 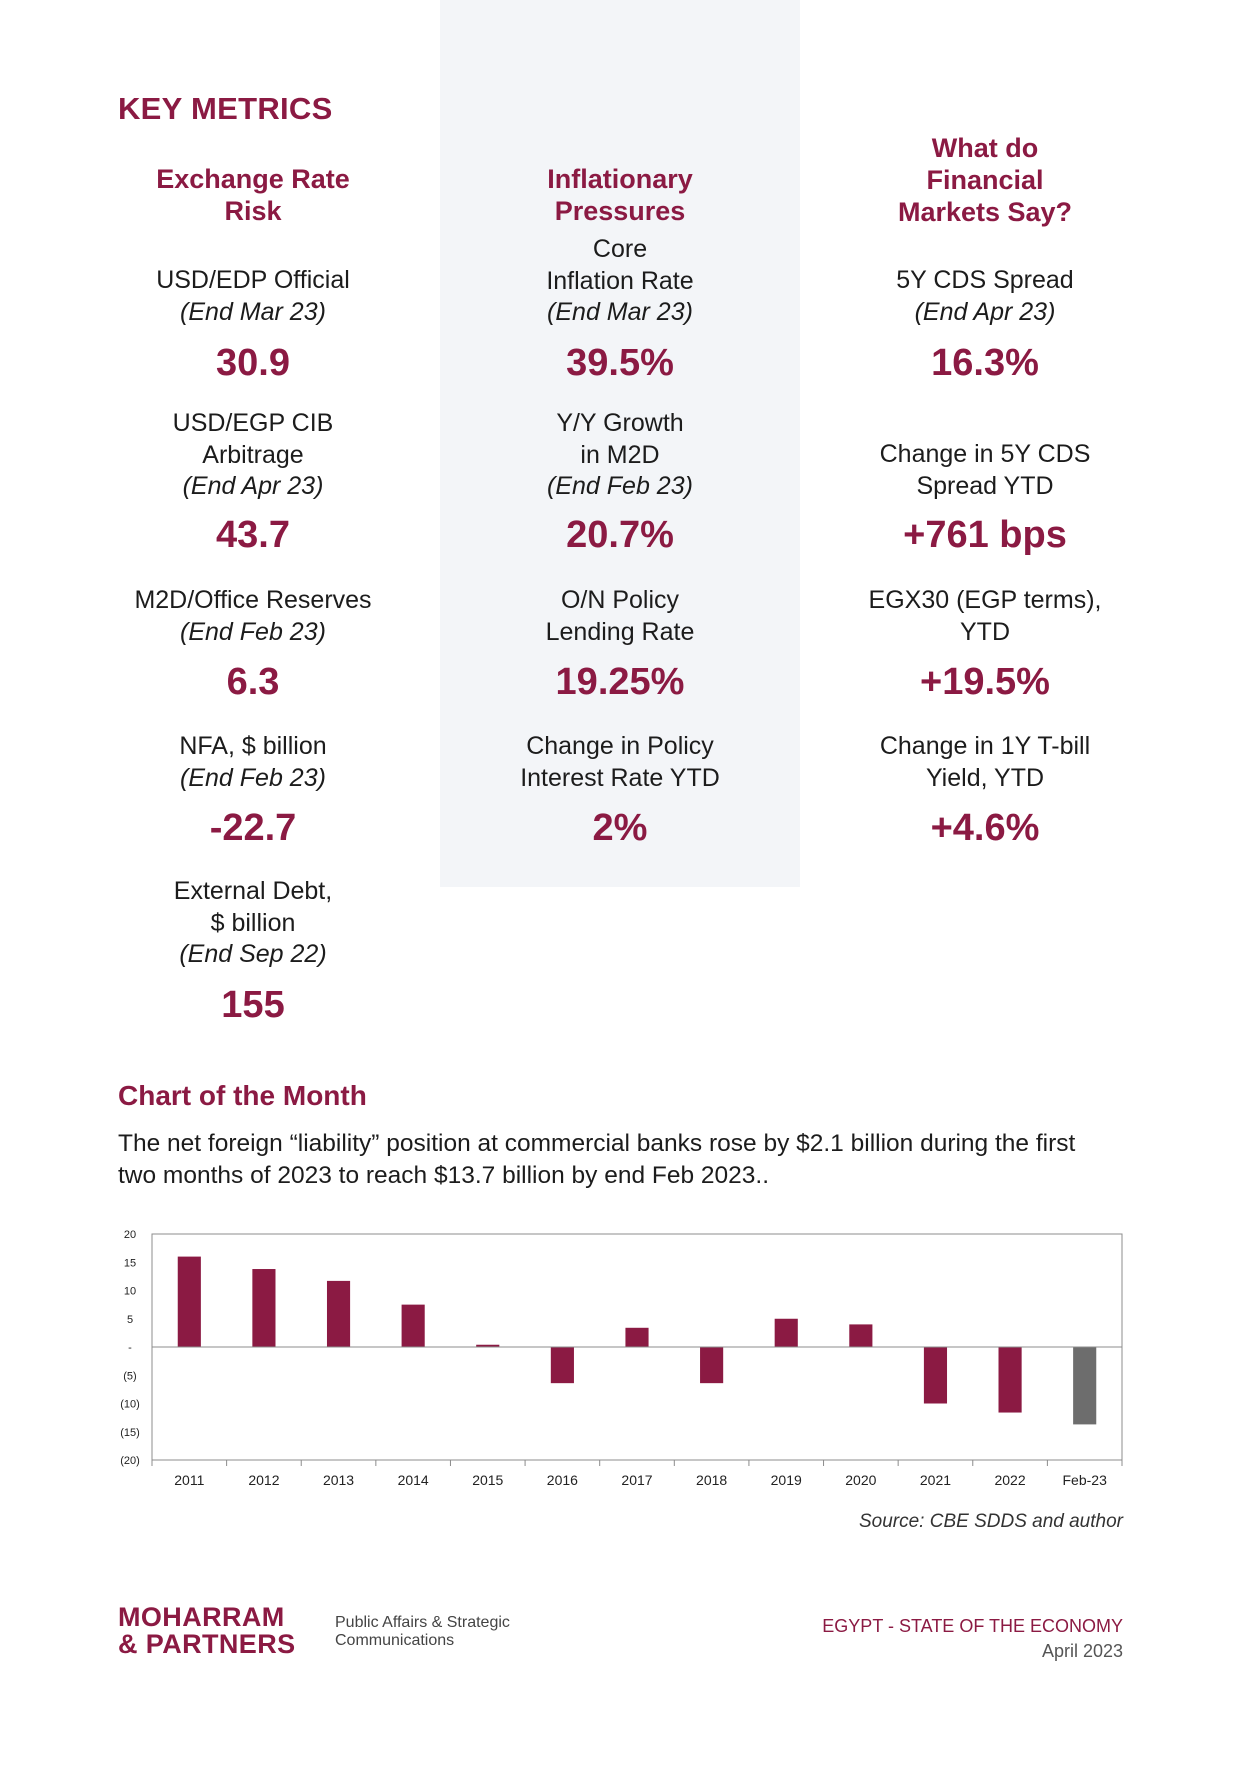 I want to click on x-tick-label: 2013, so click(x=338, y=1480).